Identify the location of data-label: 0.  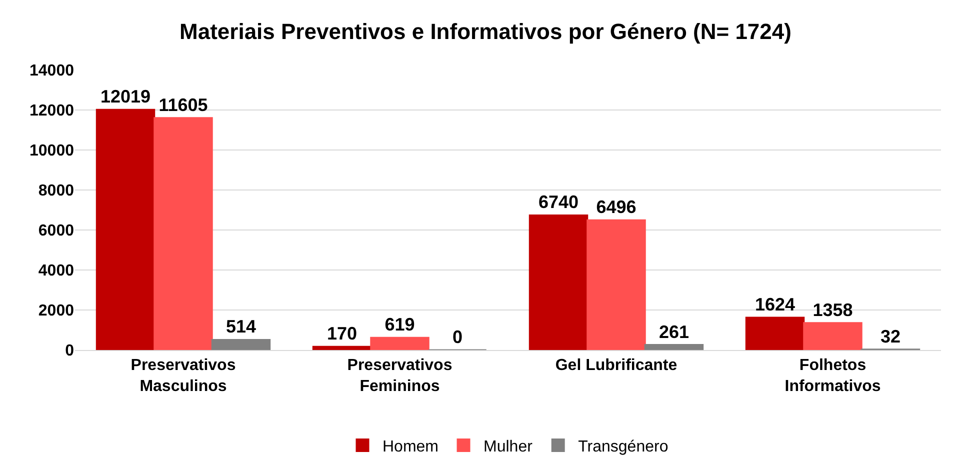
(457, 337).